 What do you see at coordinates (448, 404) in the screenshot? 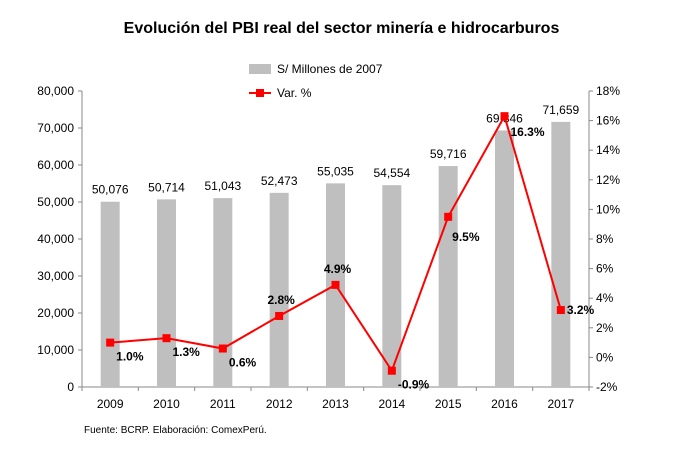
I see `x-axis-tick-label: 2015` at bounding box center [448, 404].